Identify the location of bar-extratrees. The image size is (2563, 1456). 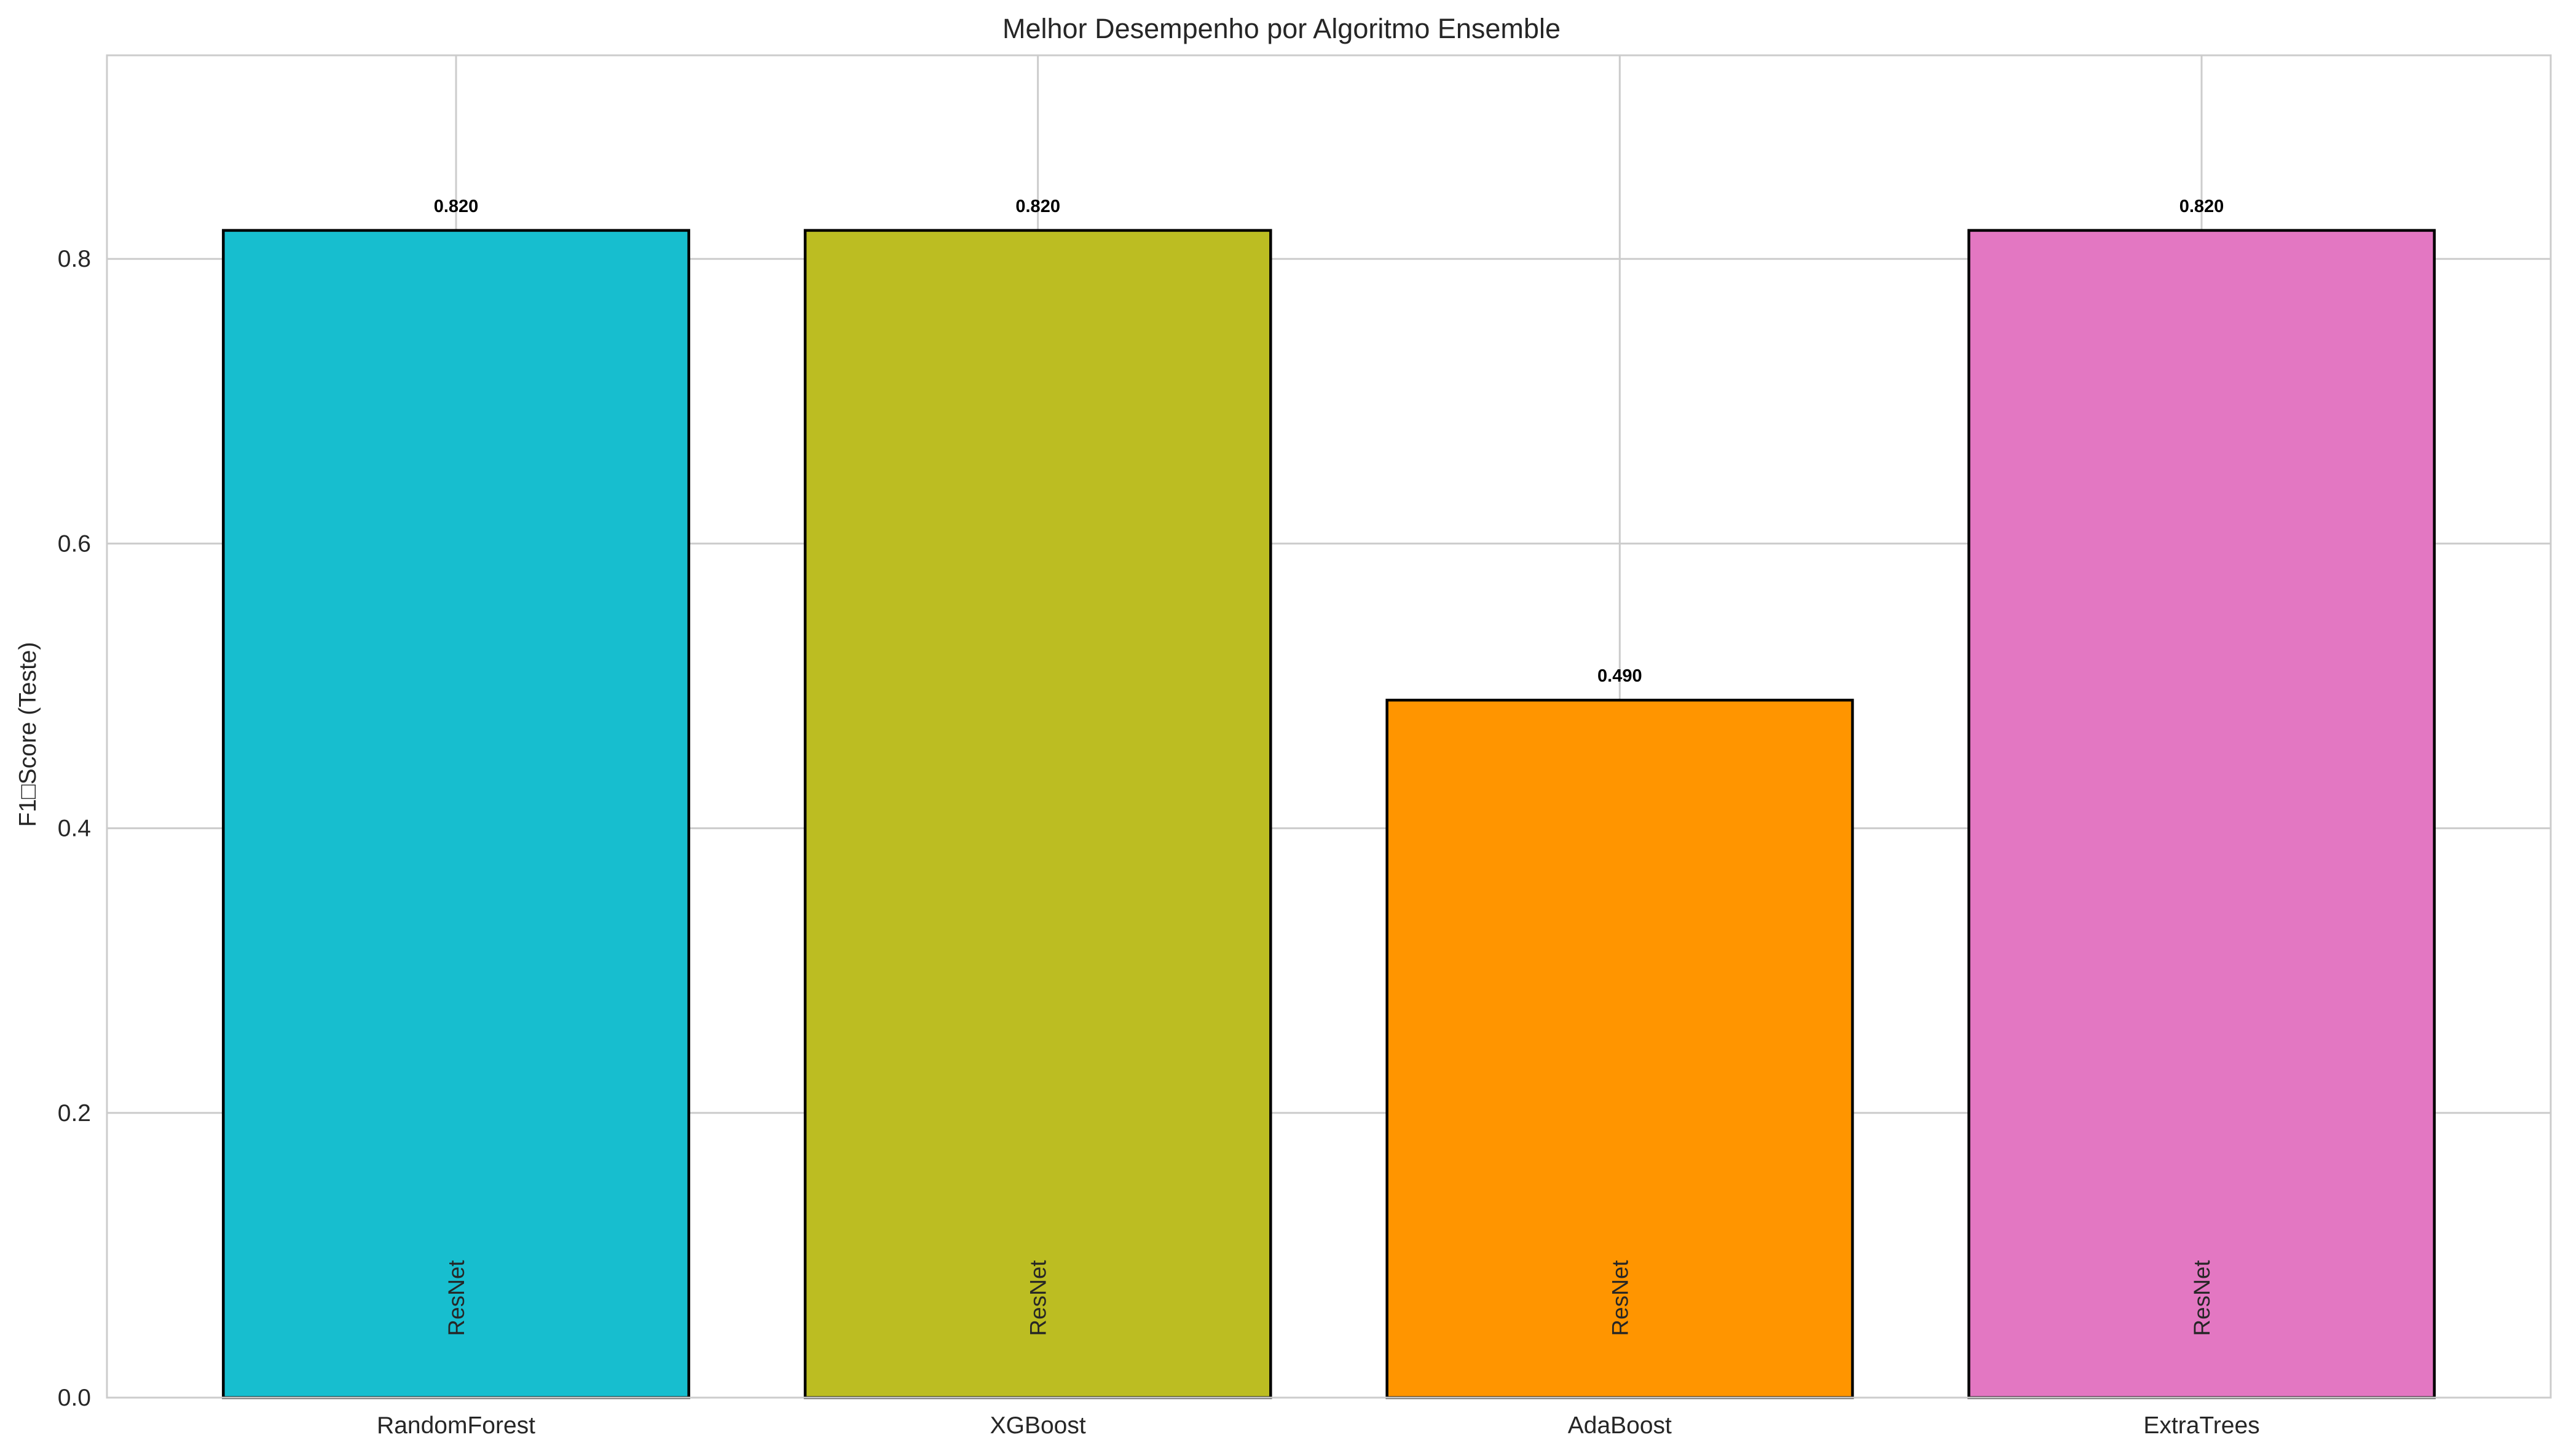
(2201, 814).